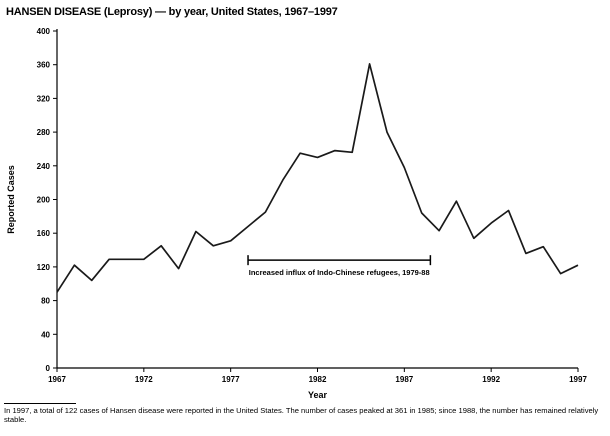 The image size is (610, 436). Describe the element at coordinates (48, 368) in the screenshot. I see `y-tick-label: 0` at that location.